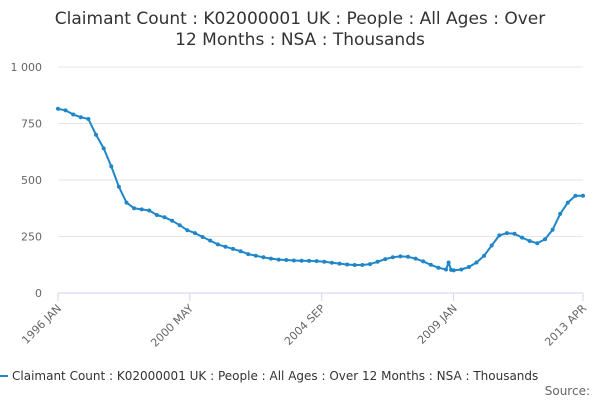 Image resolution: width=600 pixels, height=400 pixels. I want to click on x-tick-label: 1996 JAN, so click(41, 324).